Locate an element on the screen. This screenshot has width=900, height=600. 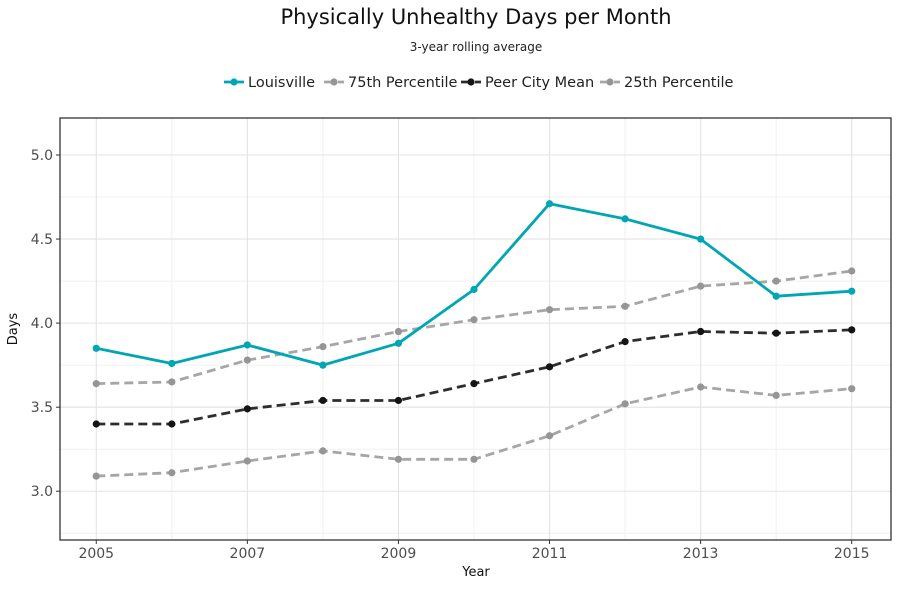
series-peer-city-mean is located at coordinates (474, 377).